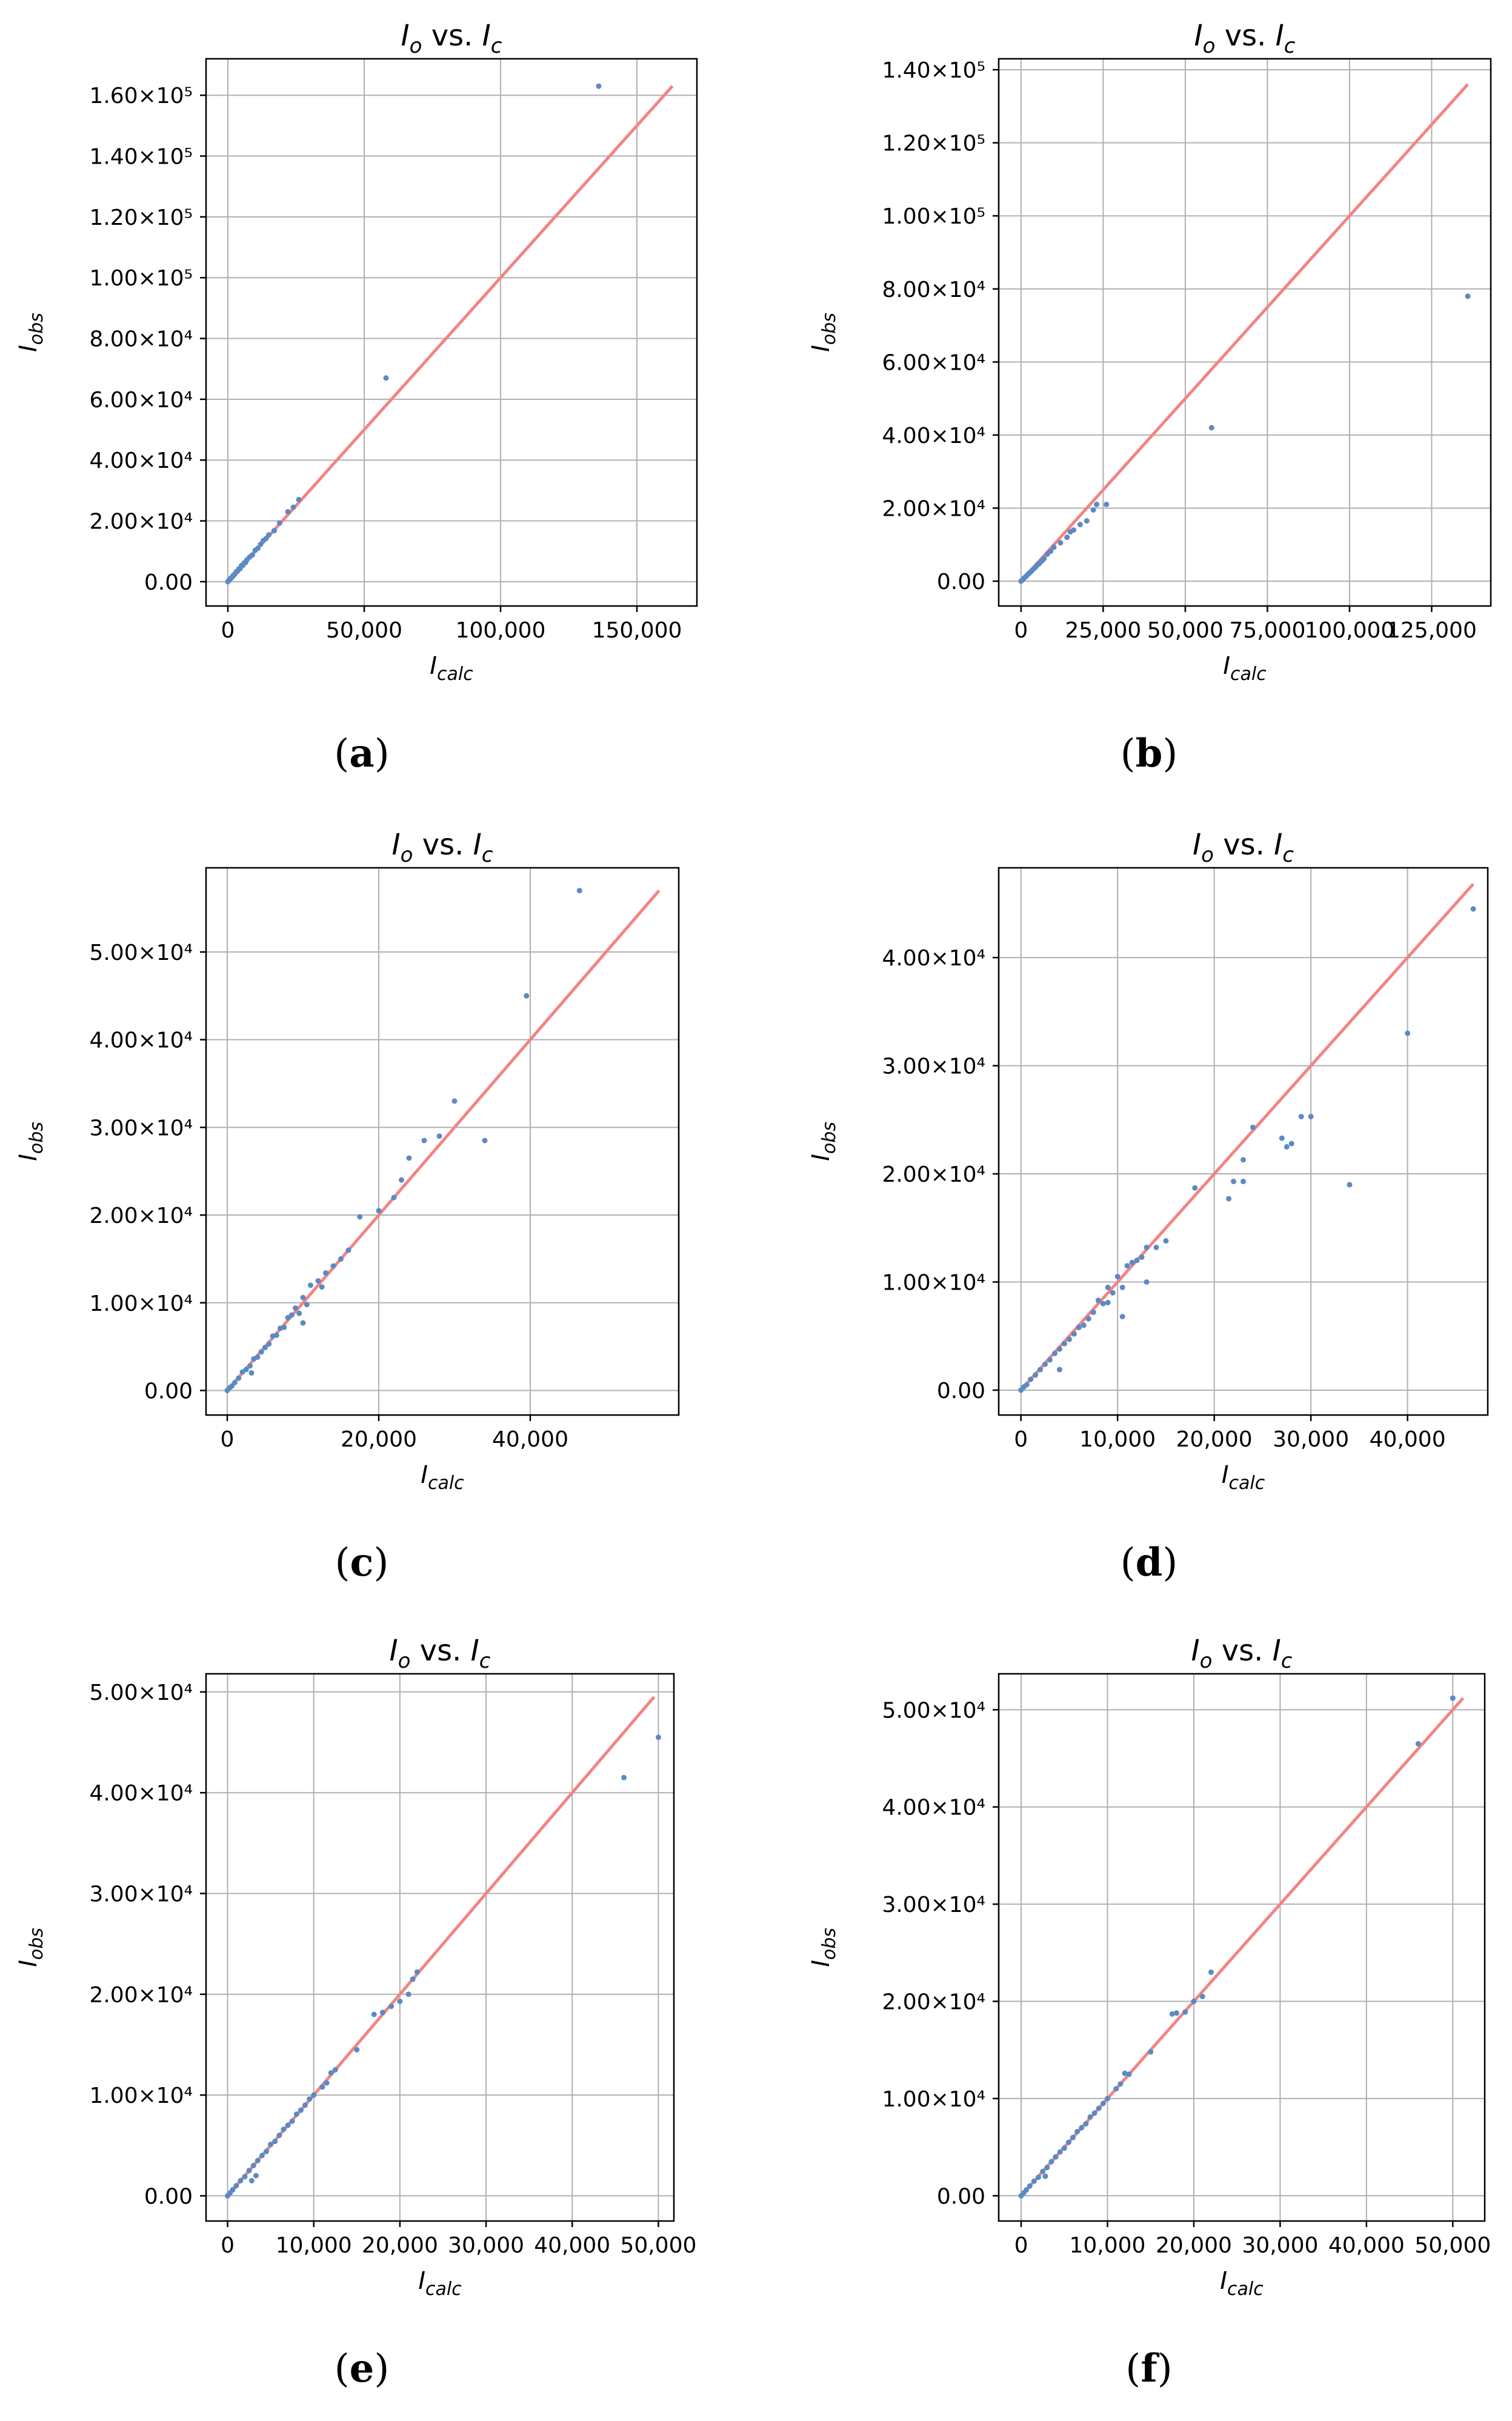 This screenshot has height=2421, width=1512. Describe the element at coordinates (141, 96) in the screenshot. I see `y-tick-label: 1.60×10⁵` at that location.